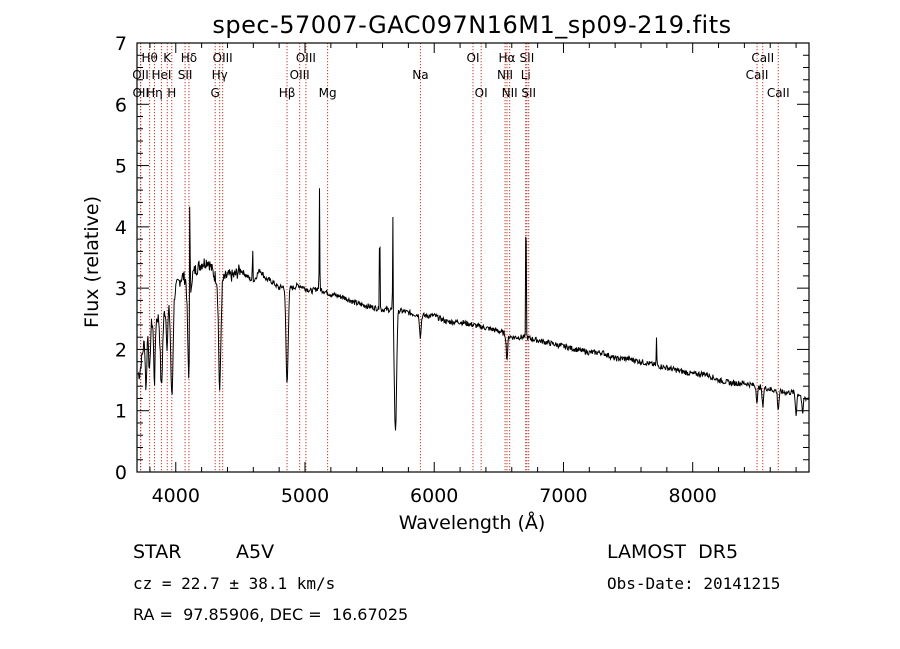 Image resolution: width=900 pixels, height=649 pixels. I want to click on spectral-line-label: OII, so click(140, 75).